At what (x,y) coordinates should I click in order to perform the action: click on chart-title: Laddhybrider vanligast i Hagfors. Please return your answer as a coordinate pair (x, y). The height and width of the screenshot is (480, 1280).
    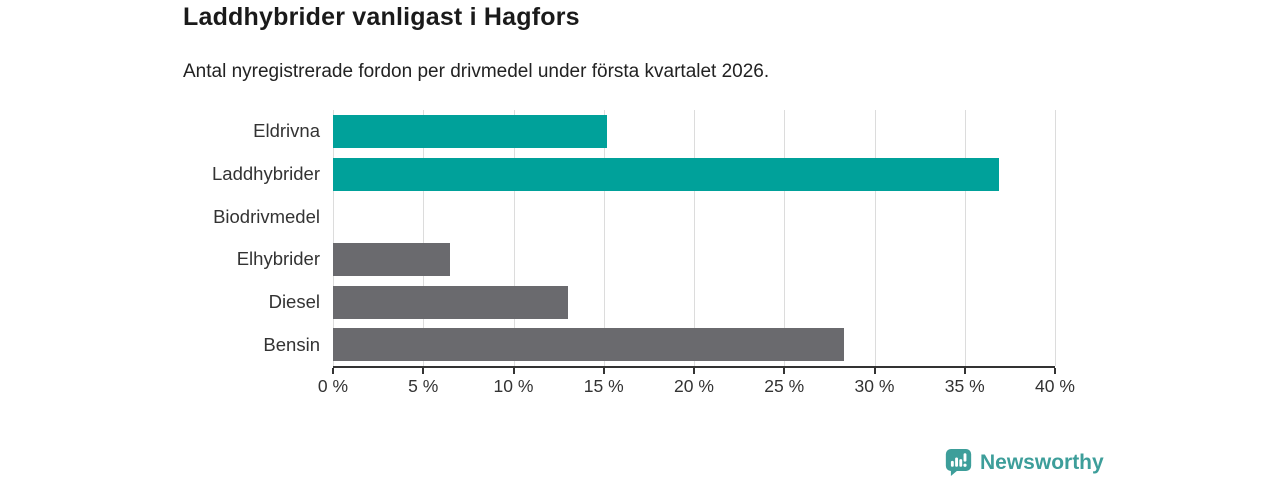
    Looking at the image, I should click on (381, 17).